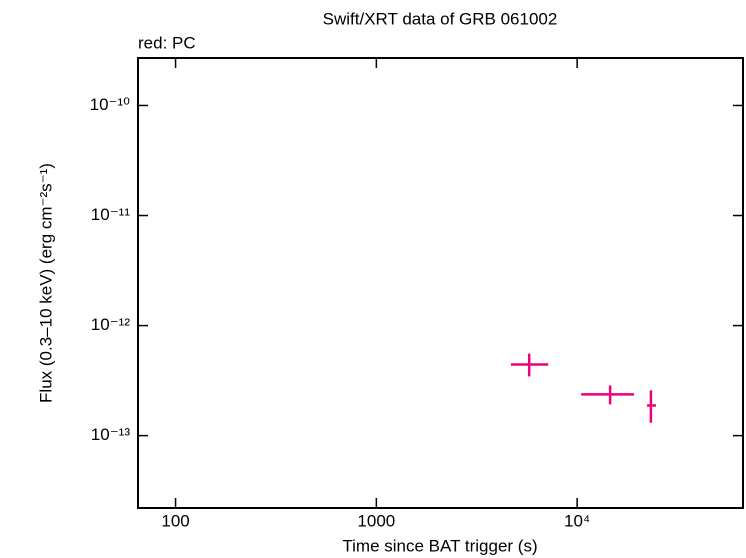 The width and height of the screenshot is (746, 558). Describe the element at coordinates (45, 283) in the screenshot. I see `y-axis-label: Flux (0.3–10 keV) (erg cm⁻²s⁻¹)` at that location.